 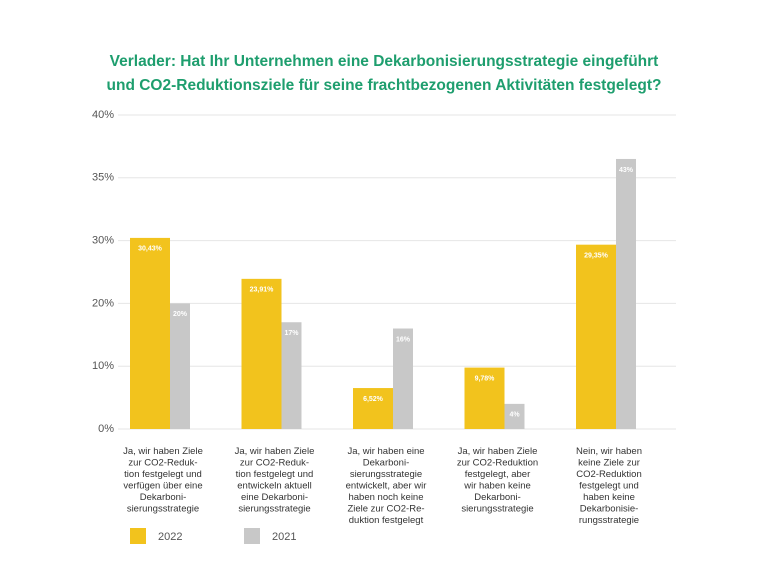 I want to click on value-label: 6,52%, so click(x=373, y=399).